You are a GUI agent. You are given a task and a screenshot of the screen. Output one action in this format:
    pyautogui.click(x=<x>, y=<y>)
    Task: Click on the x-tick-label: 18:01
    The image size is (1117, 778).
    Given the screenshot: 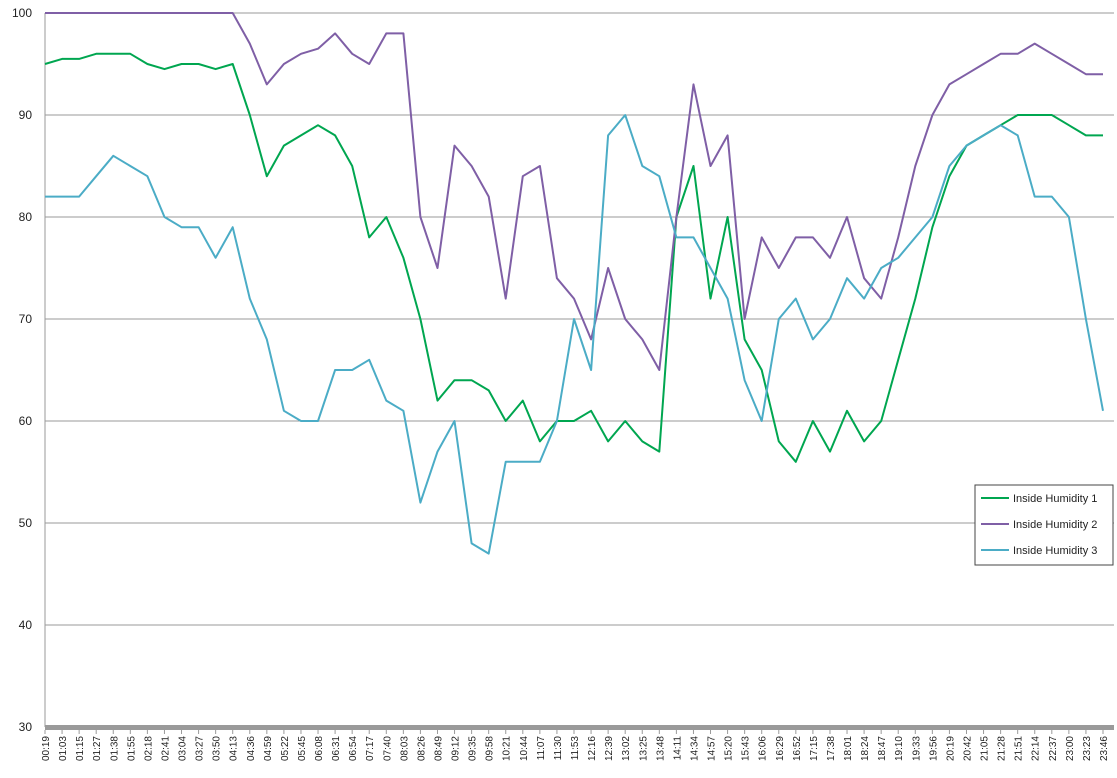 What is the action you would take?
    pyautogui.click(x=848, y=748)
    